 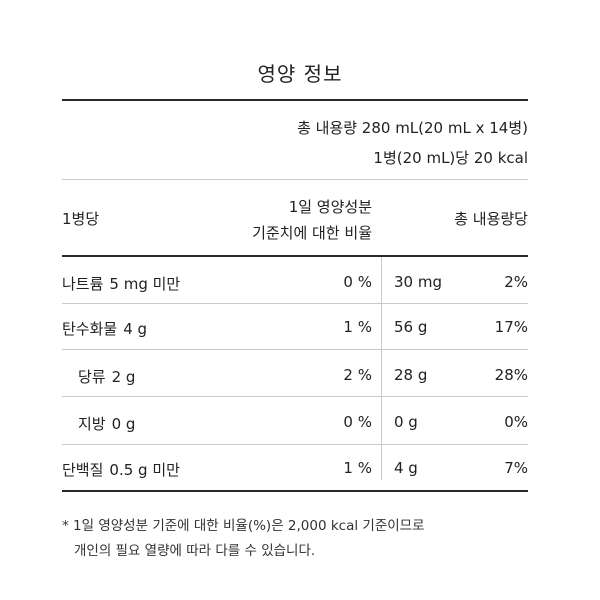 I want to click on table-row: 나트륨 5 mg 미만 0 % 30 mg 2%, so click(x=295, y=285).